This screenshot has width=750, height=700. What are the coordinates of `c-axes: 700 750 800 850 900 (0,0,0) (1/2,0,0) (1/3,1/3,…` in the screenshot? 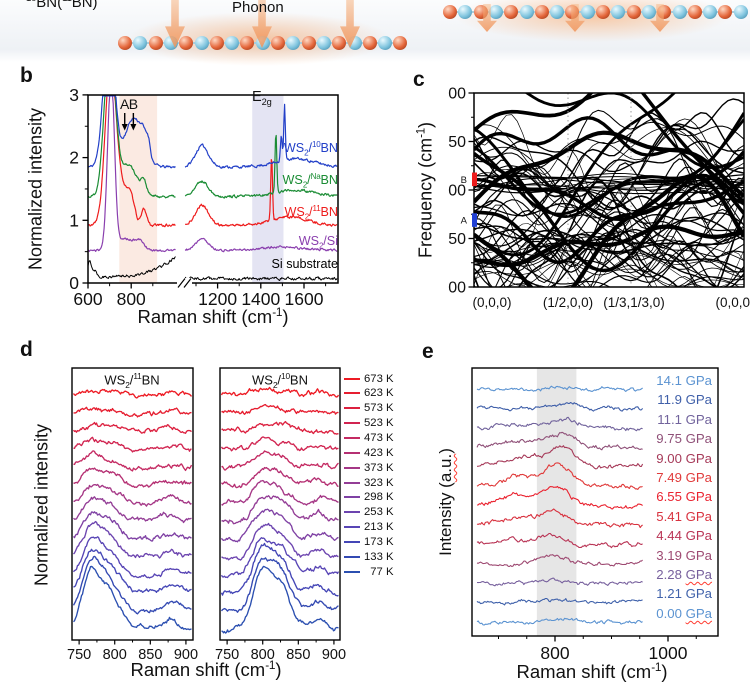 It's located at (599, 198).